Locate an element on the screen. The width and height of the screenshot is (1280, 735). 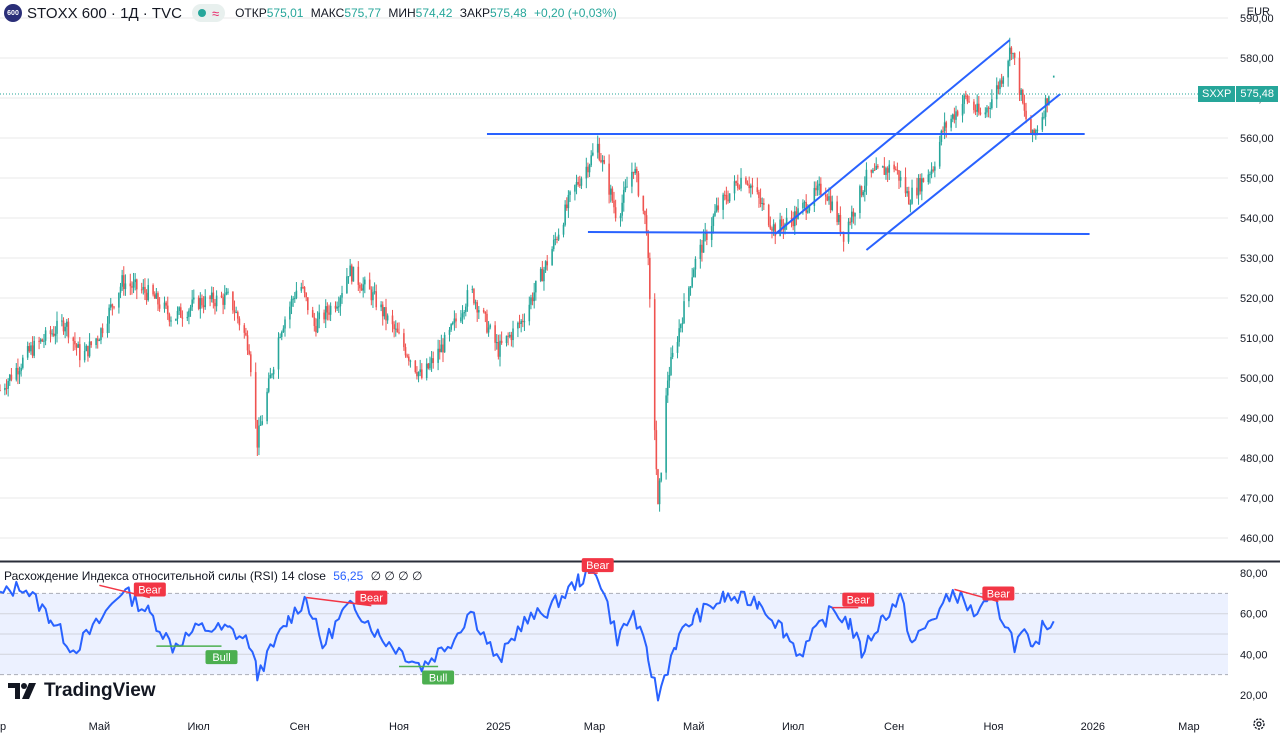
trend-line-support is located at coordinates (838, 233).